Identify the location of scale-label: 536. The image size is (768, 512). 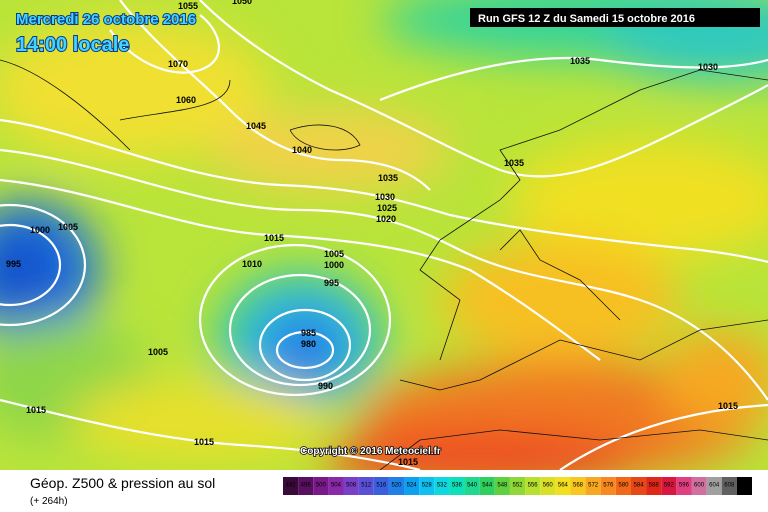
(457, 486).